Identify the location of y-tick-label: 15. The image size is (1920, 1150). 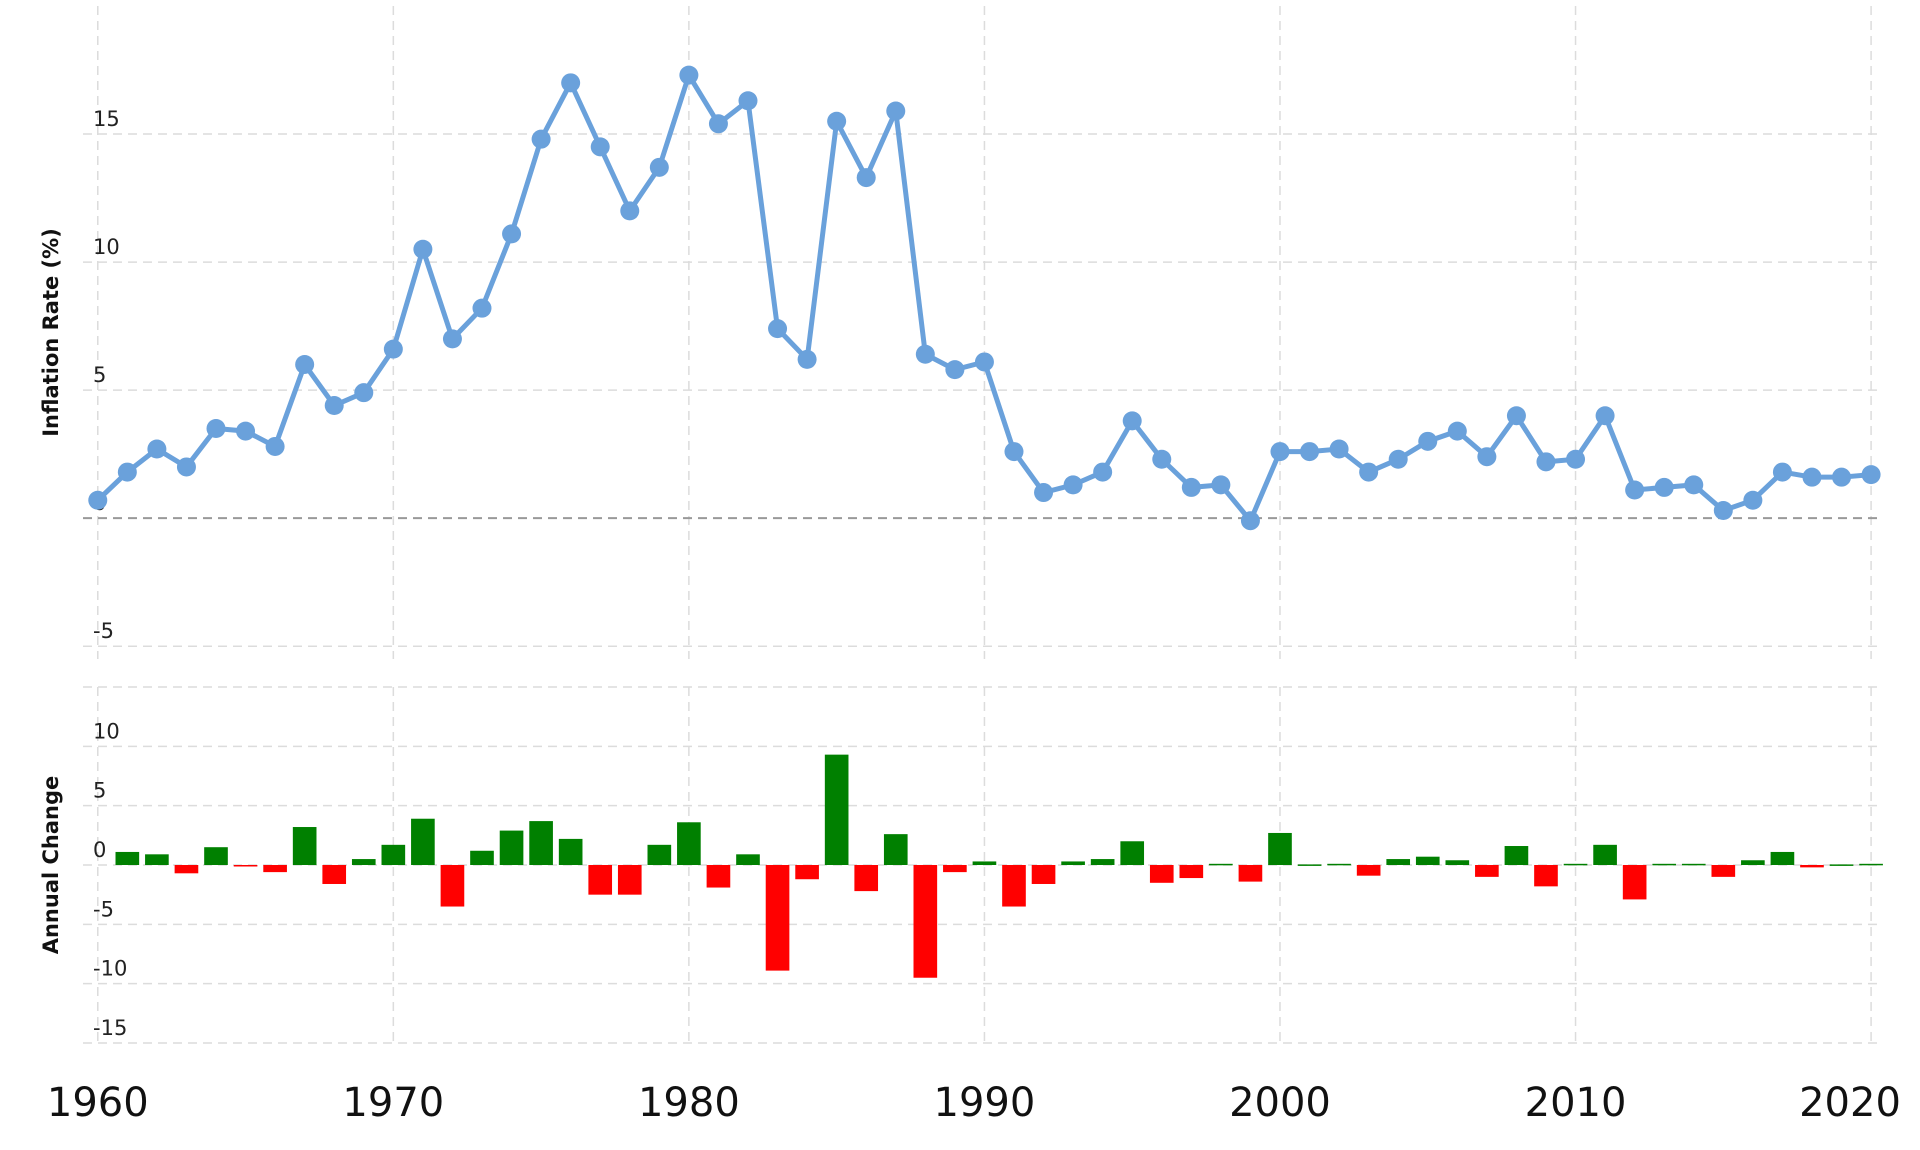
(106, 119).